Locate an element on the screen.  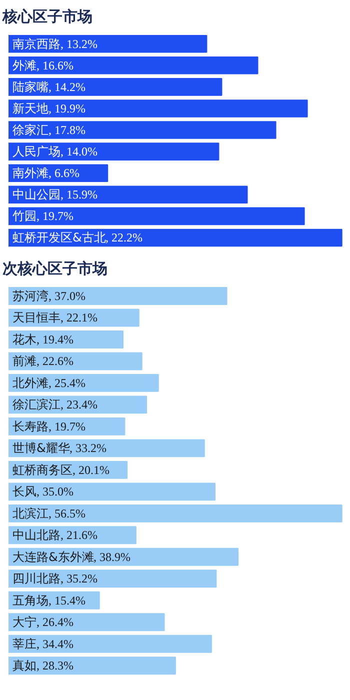
y-tick-label: 虹桥开发区&古北 is located at coordinates (59, 237).